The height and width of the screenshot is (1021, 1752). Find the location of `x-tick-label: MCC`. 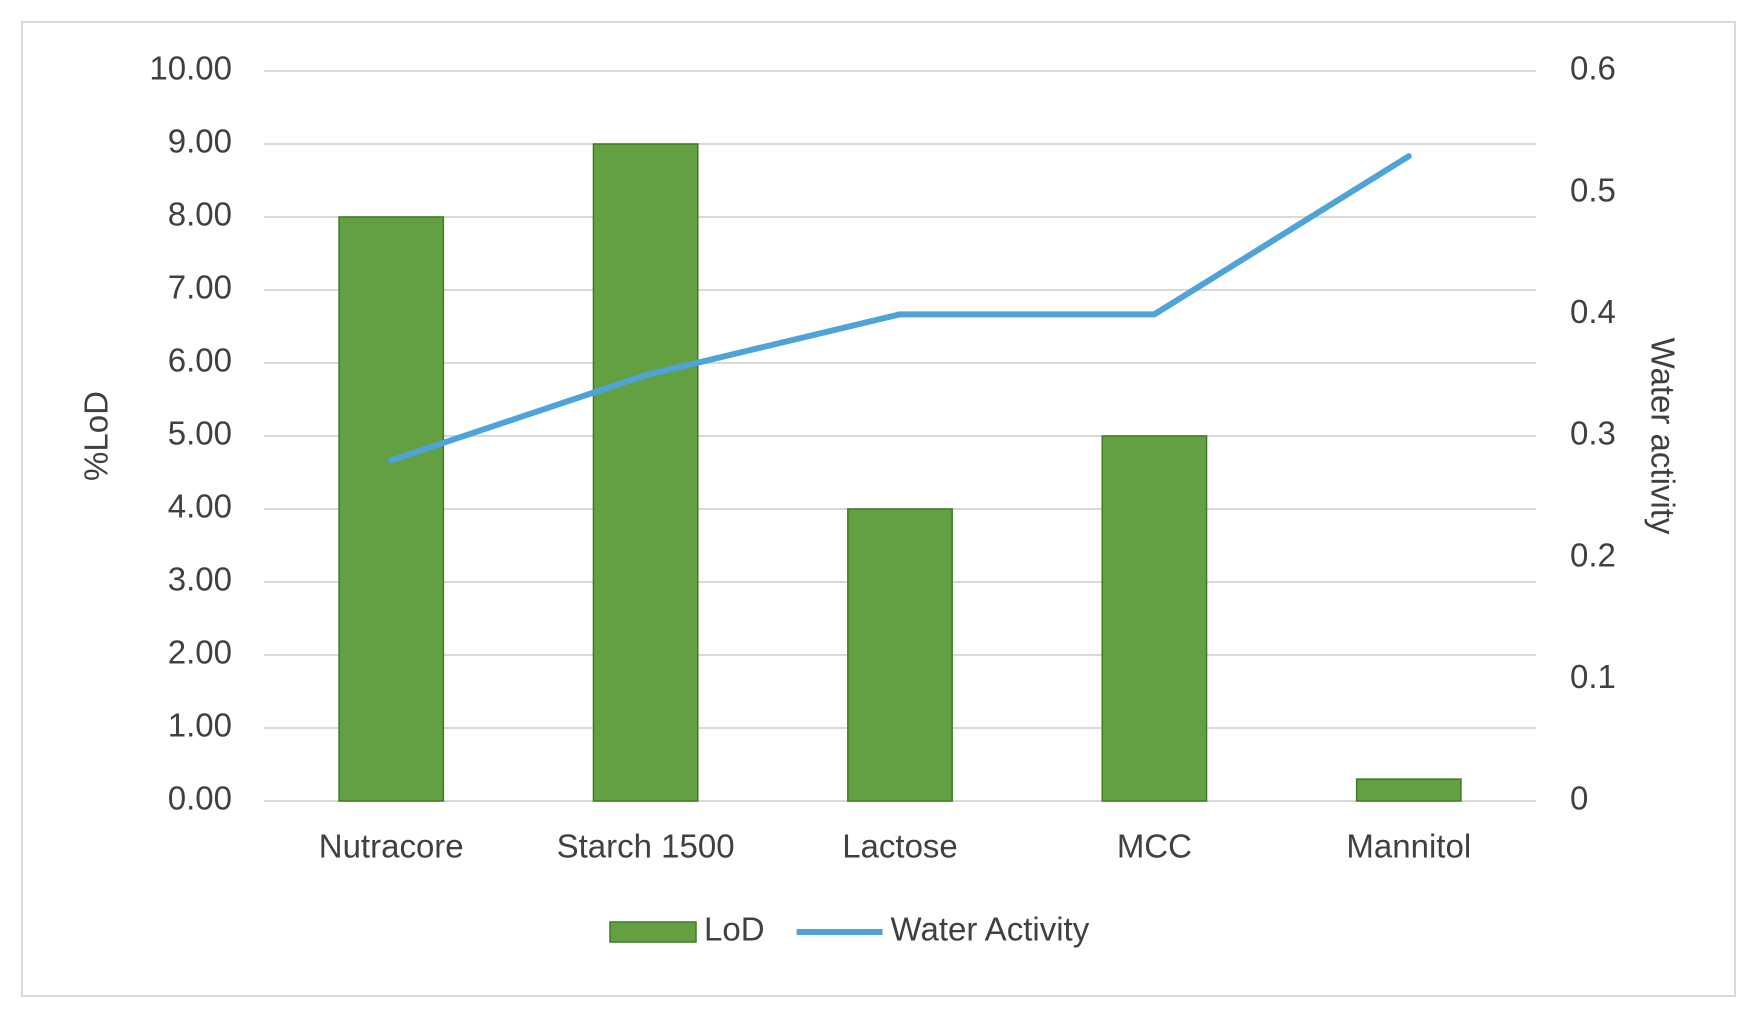

x-tick-label: MCC is located at coordinates (1154, 846).